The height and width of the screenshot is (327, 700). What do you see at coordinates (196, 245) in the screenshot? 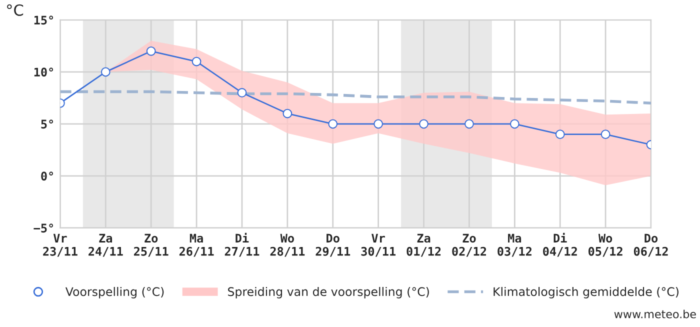
I see `x-tick-label: Ma 26/11` at bounding box center [196, 245].